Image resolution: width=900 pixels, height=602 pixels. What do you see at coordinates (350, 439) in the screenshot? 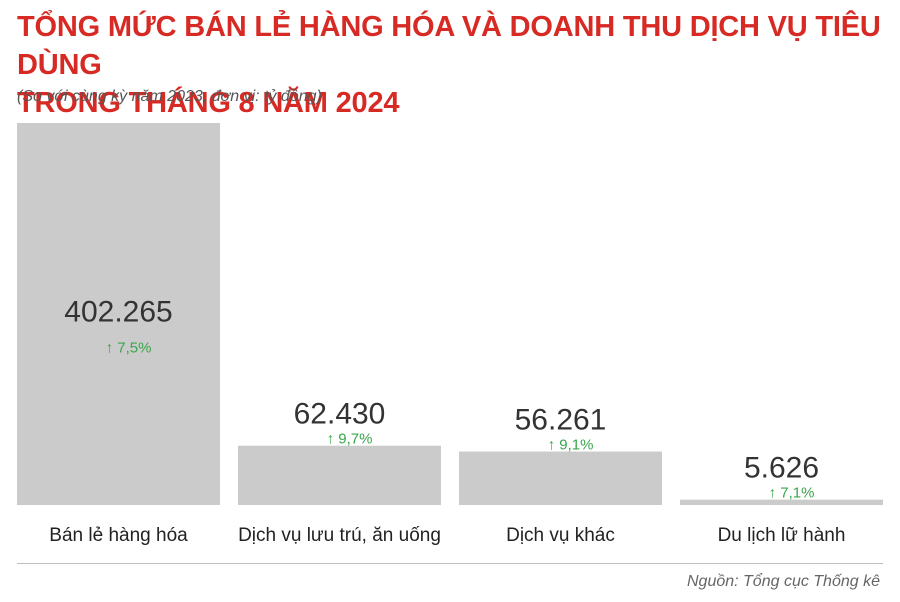
I see `change-label-2: ↑ 9,7%` at bounding box center [350, 439].